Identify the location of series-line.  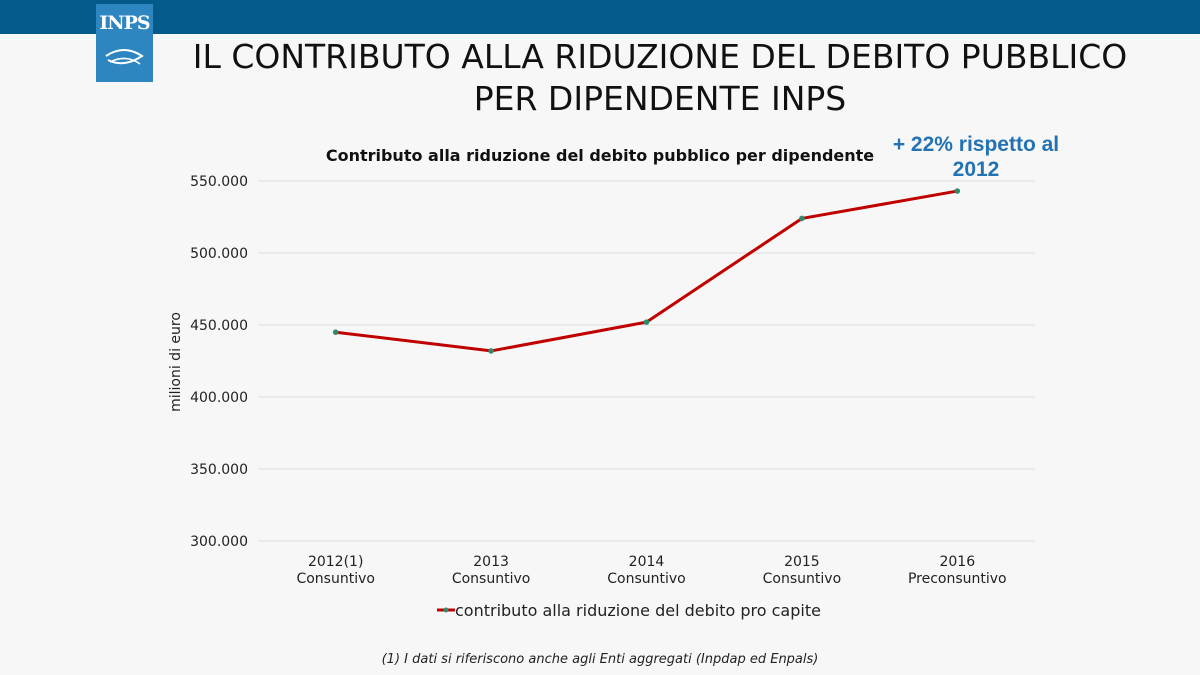
(646, 271).